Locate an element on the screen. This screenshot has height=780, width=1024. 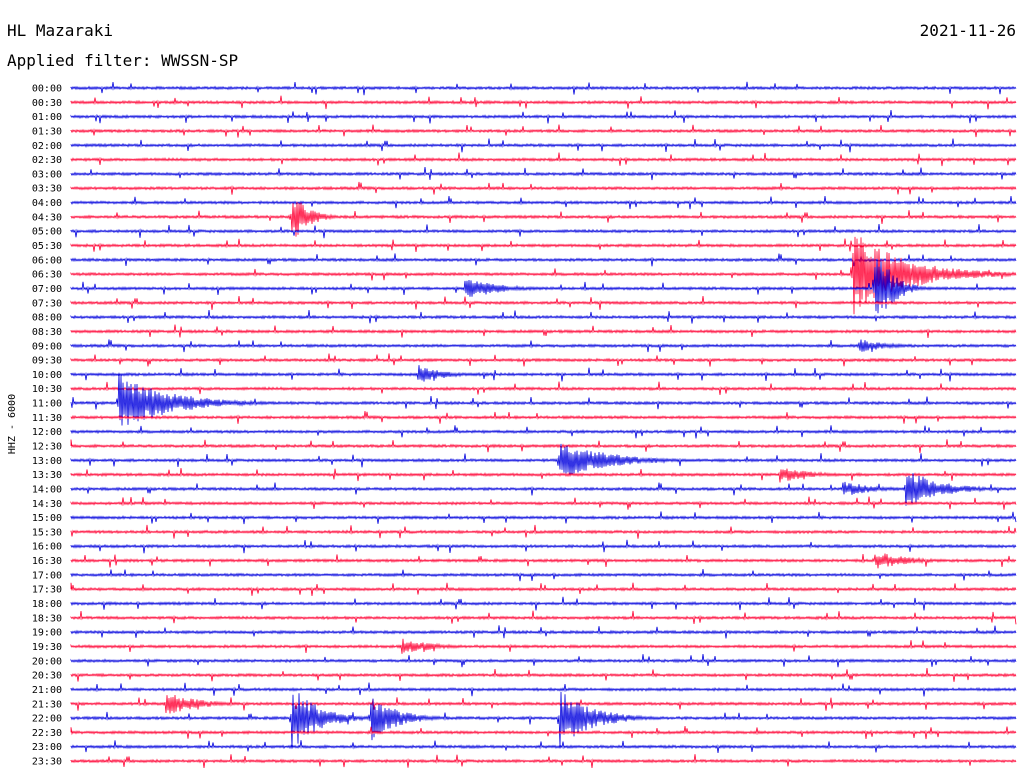
row-time-label: 22:00 is located at coordinates (47, 719).